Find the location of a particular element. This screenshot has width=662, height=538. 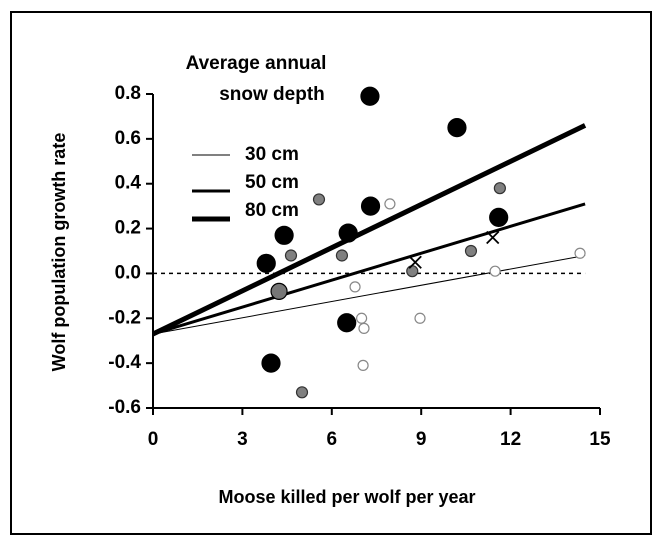

y-tick-label: 0.8 is located at coordinates (128, 93).